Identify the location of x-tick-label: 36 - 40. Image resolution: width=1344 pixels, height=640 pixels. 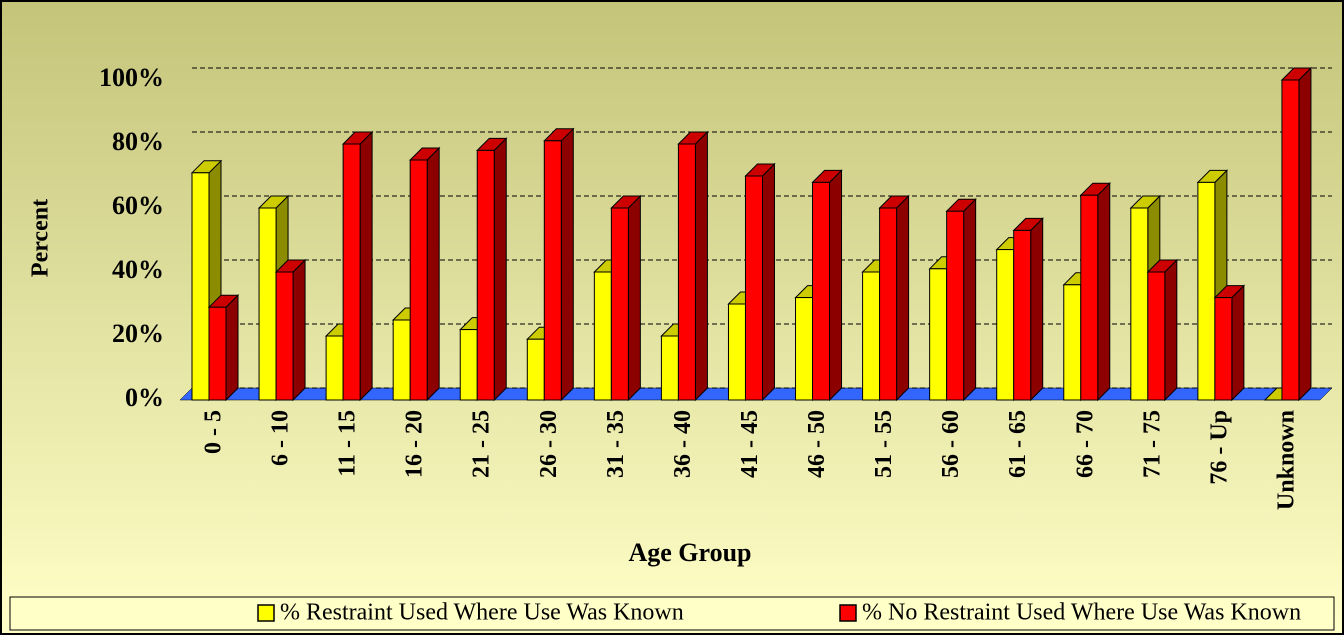
(683, 444).